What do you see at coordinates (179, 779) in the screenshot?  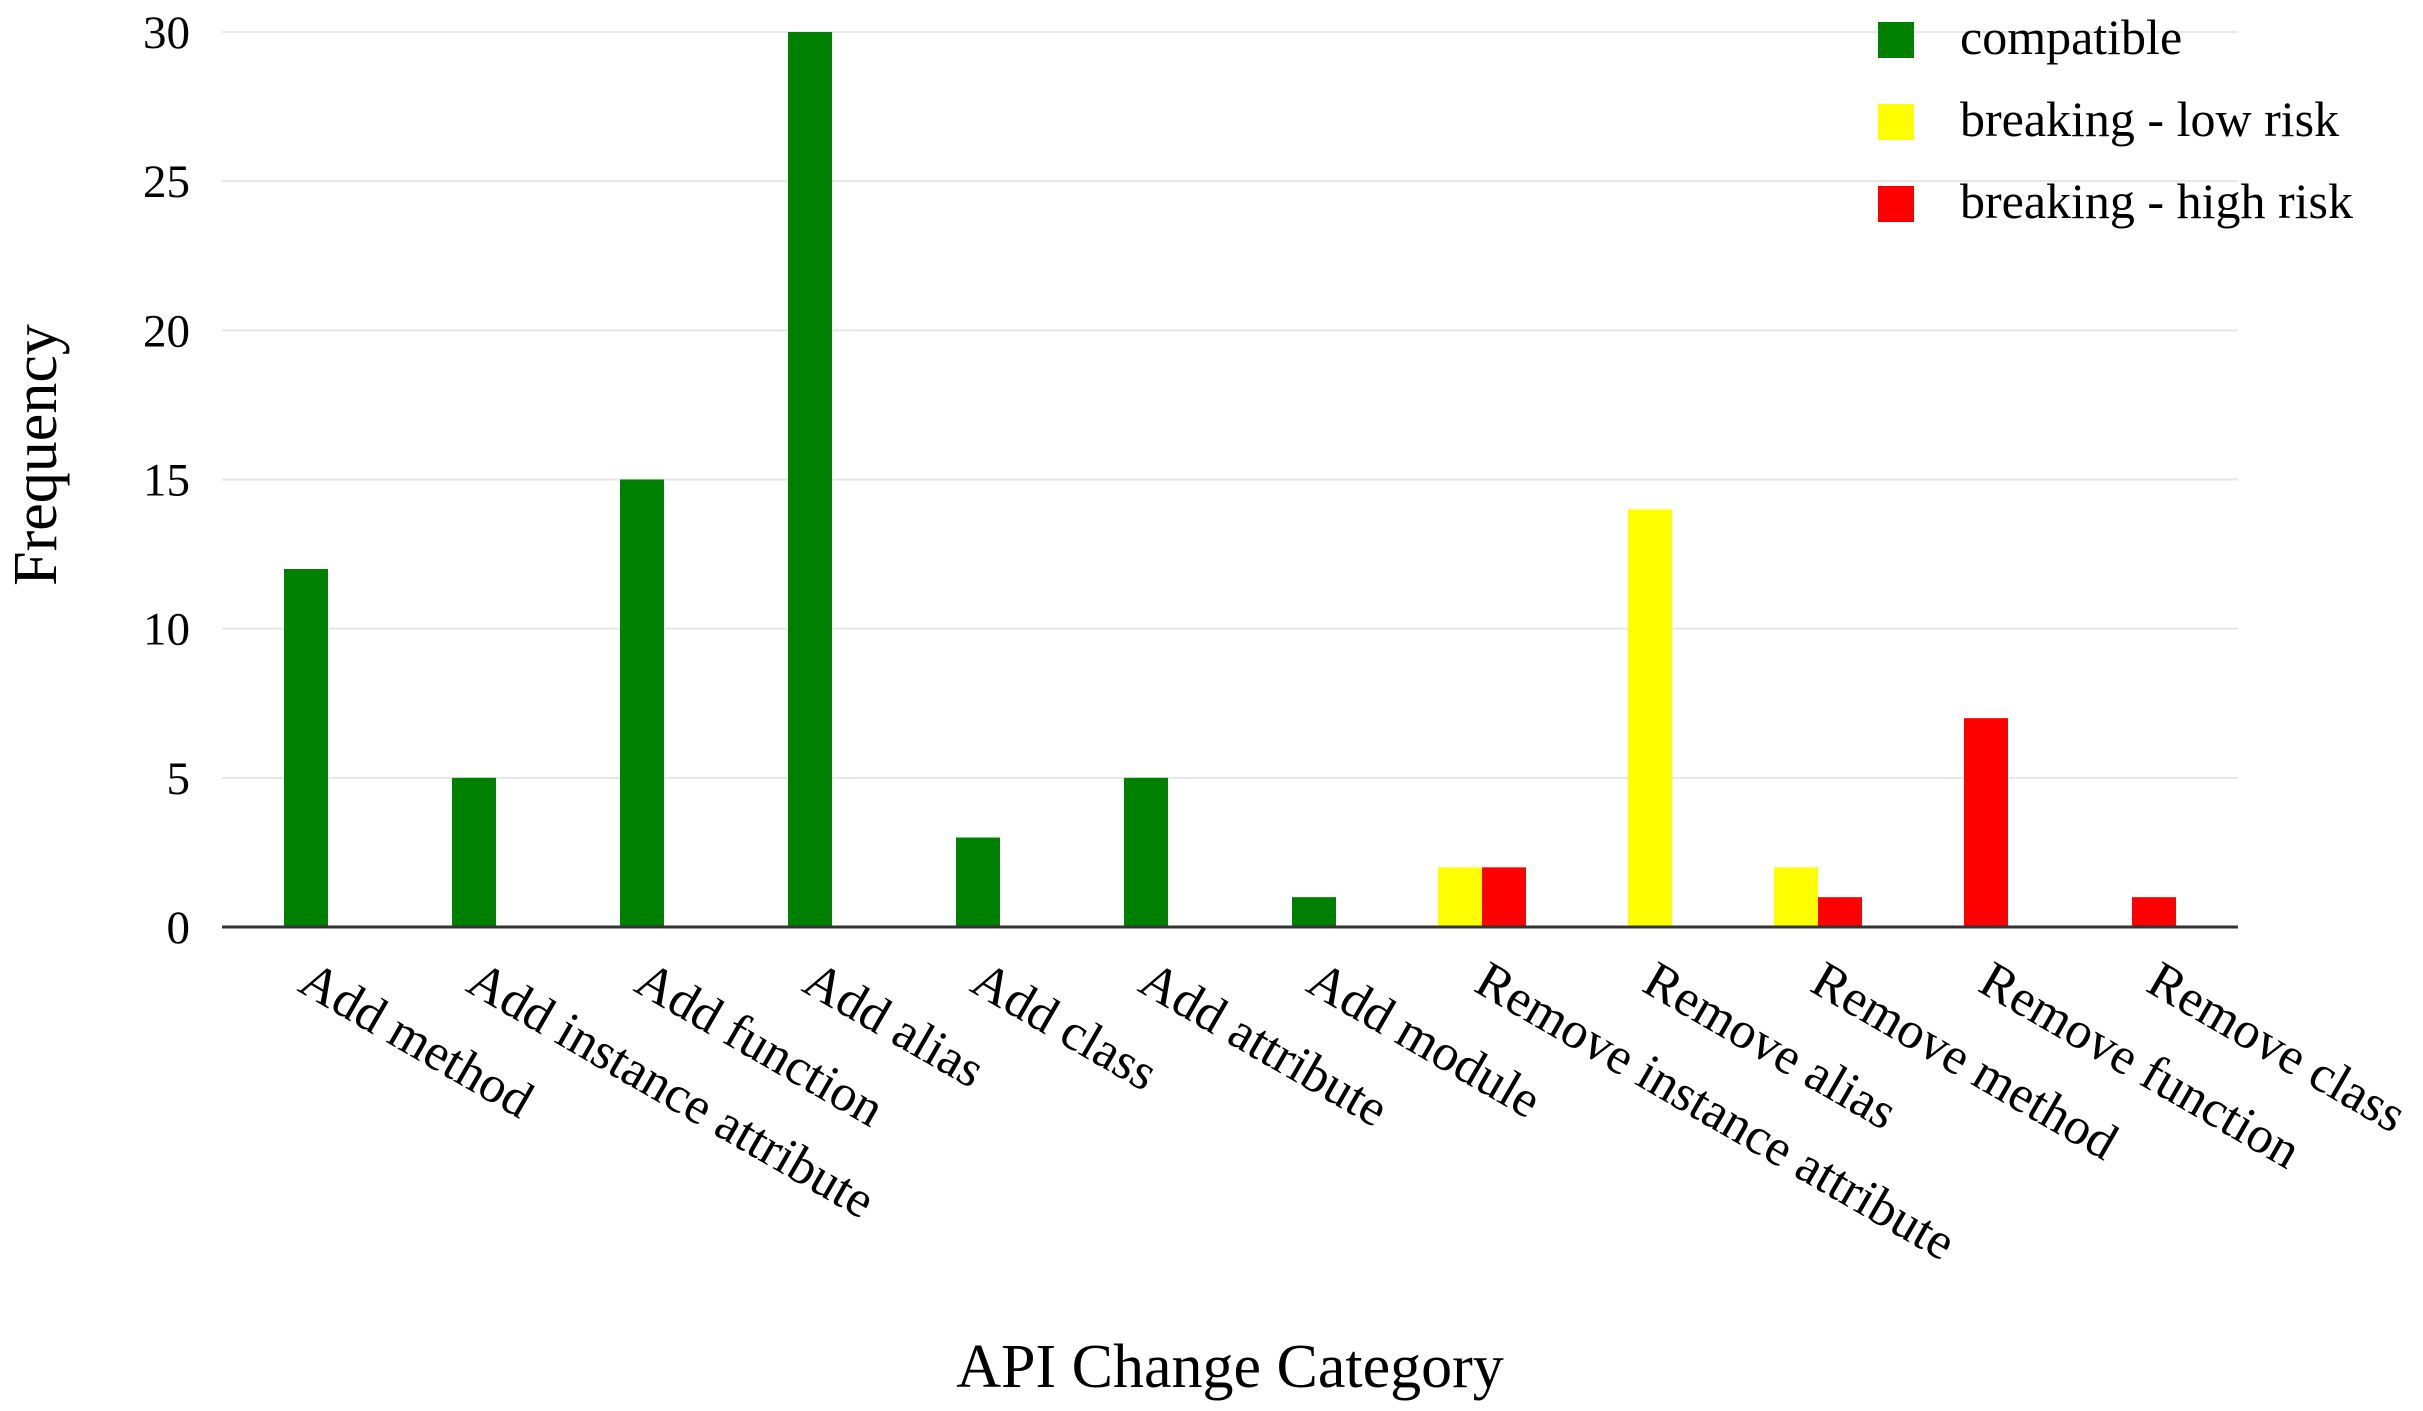 I see `y-tick-label: 5` at bounding box center [179, 779].